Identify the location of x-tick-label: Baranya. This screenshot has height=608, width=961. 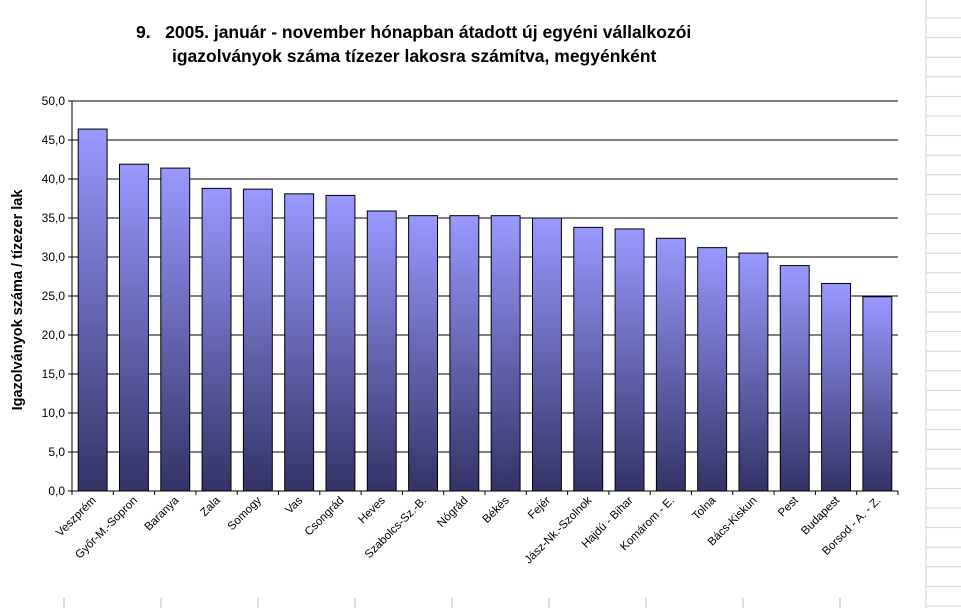
(162, 513).